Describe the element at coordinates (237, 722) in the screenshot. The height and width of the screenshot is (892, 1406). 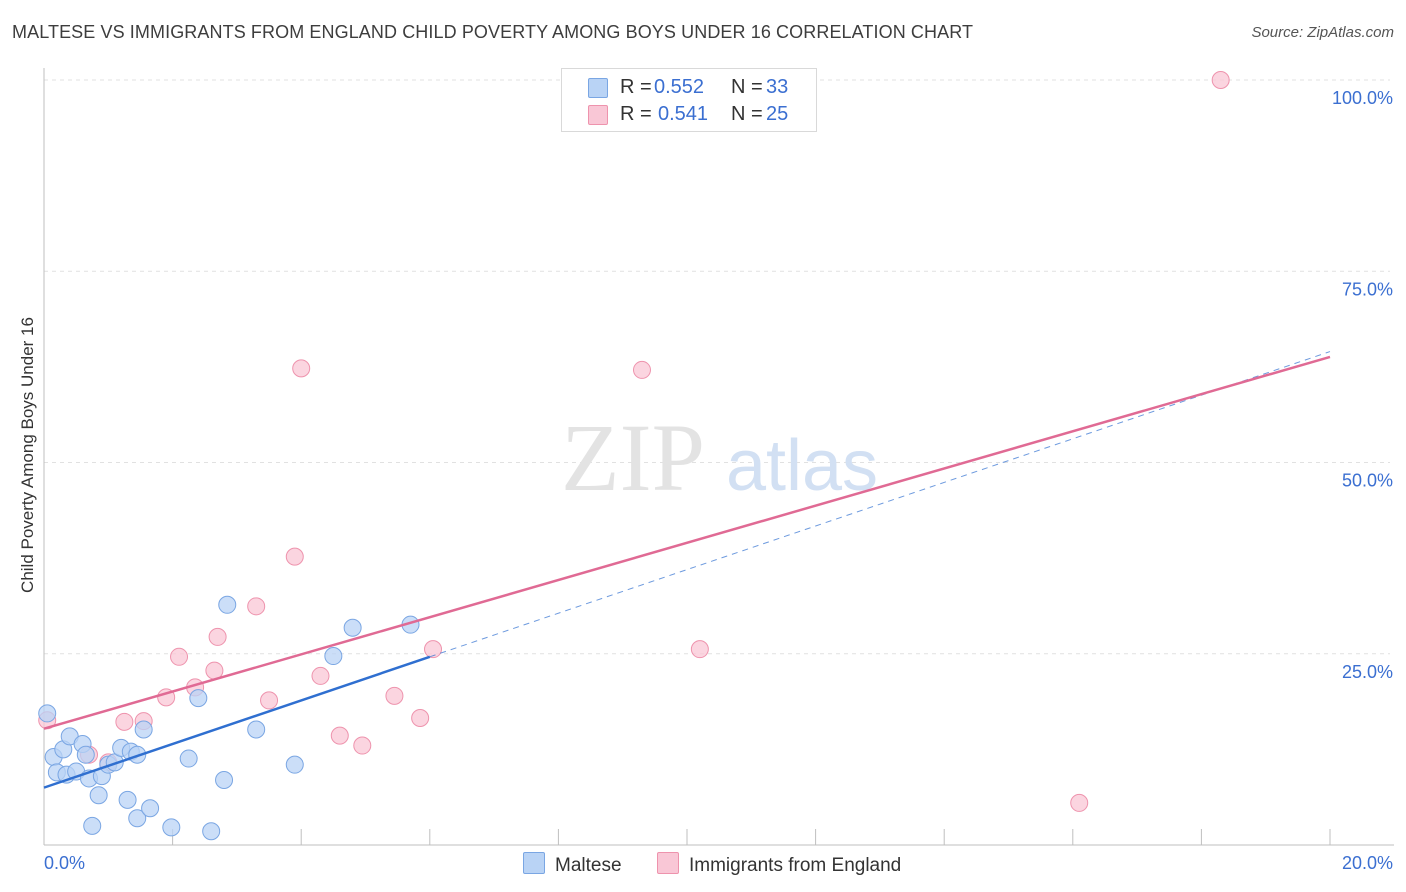
I see `maltese-trend-line` at that location.